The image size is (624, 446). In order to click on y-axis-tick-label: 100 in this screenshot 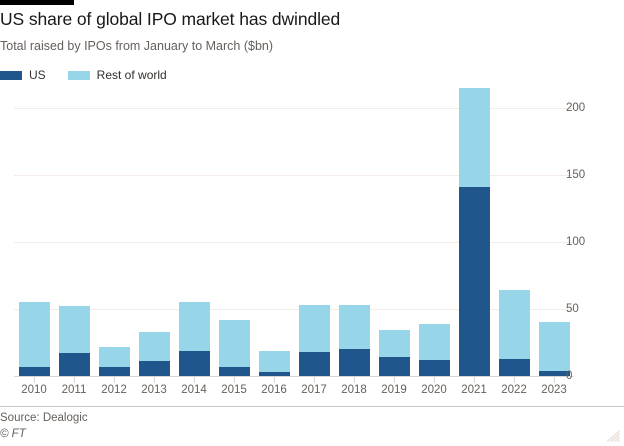, I will do `click(576, 242)`.